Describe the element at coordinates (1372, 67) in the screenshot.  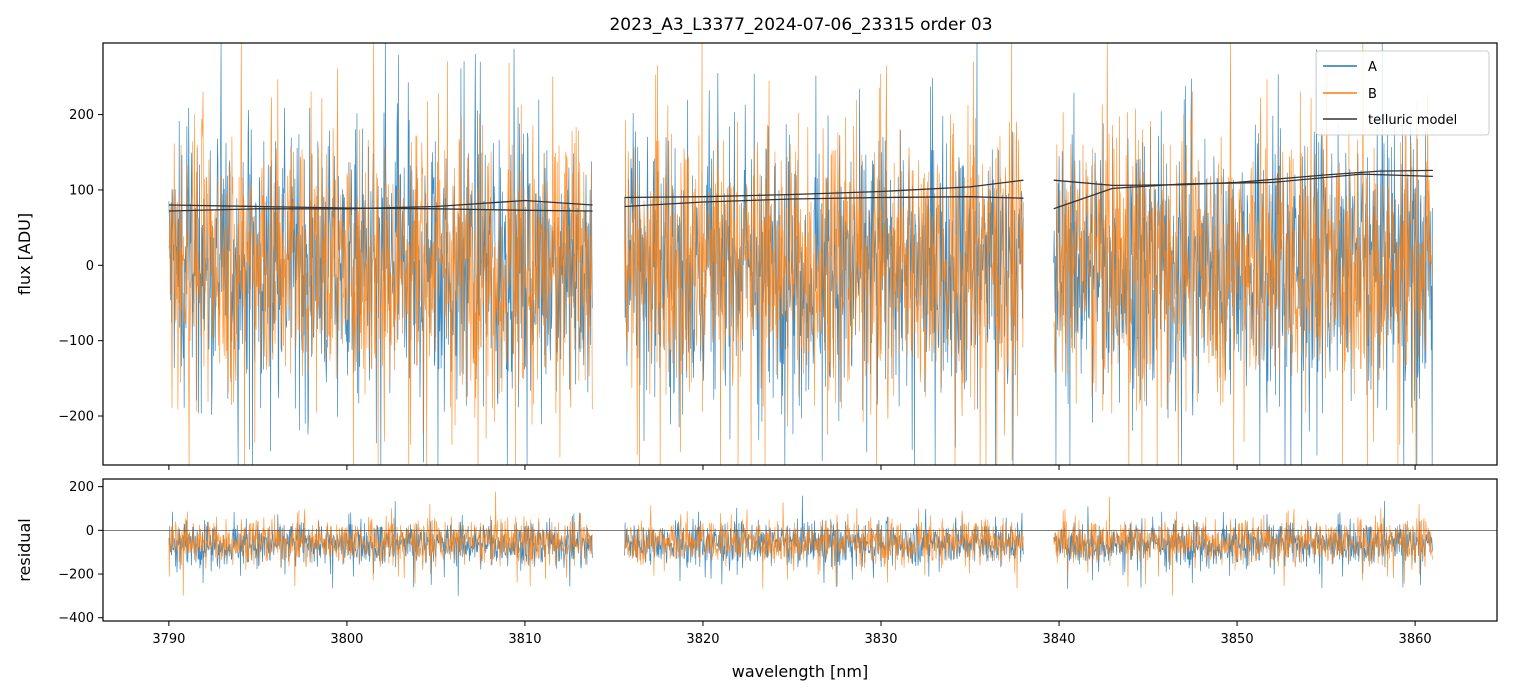
I see `legend-label-a: A` at that location.